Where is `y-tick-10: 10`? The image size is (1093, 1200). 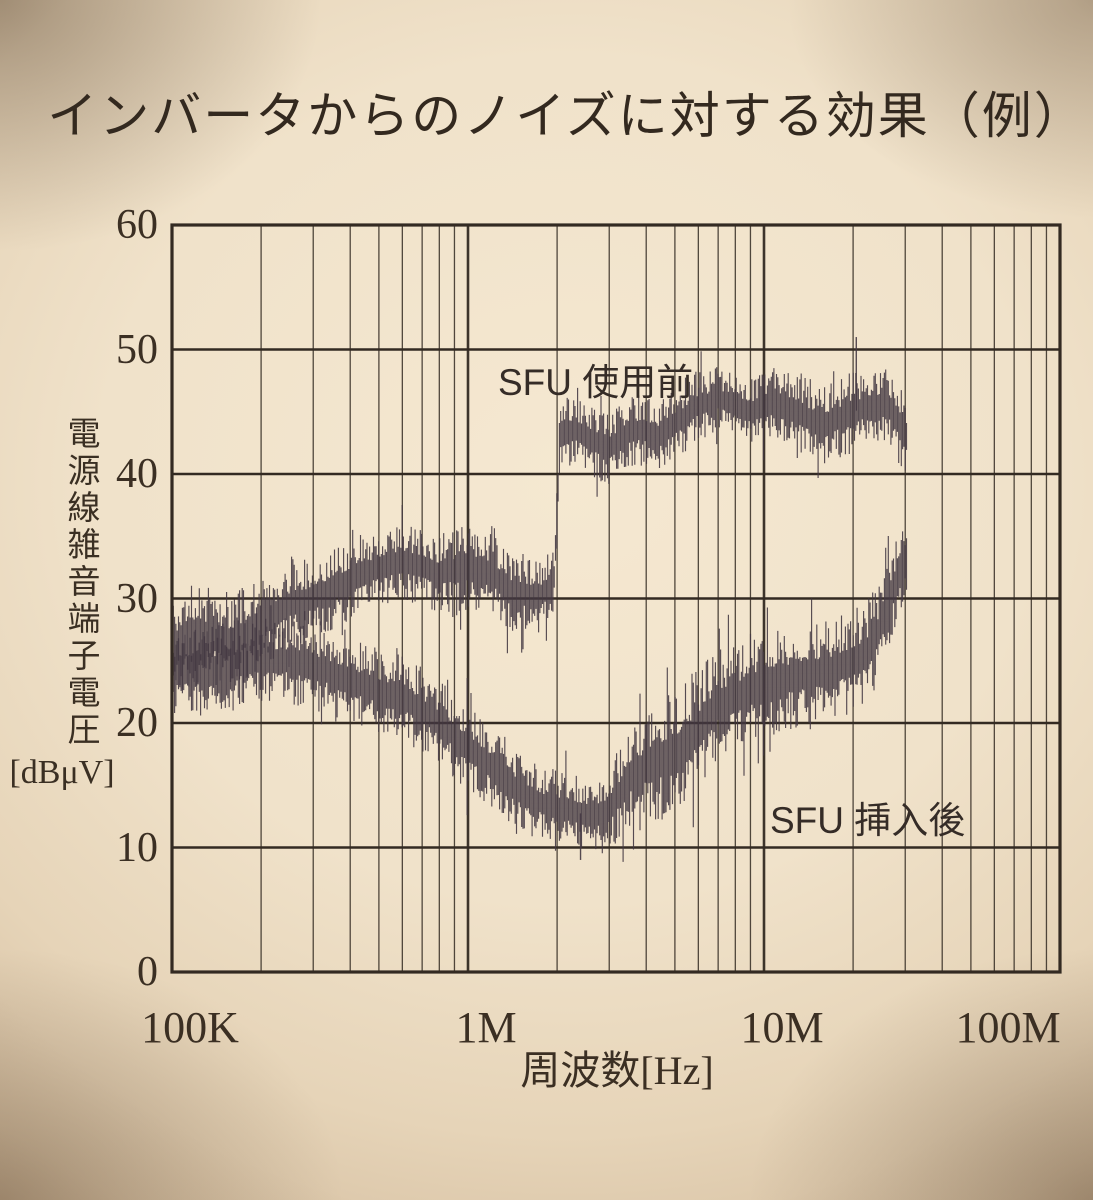
y-tick-10: 10 is located at coordinates (137, 847).